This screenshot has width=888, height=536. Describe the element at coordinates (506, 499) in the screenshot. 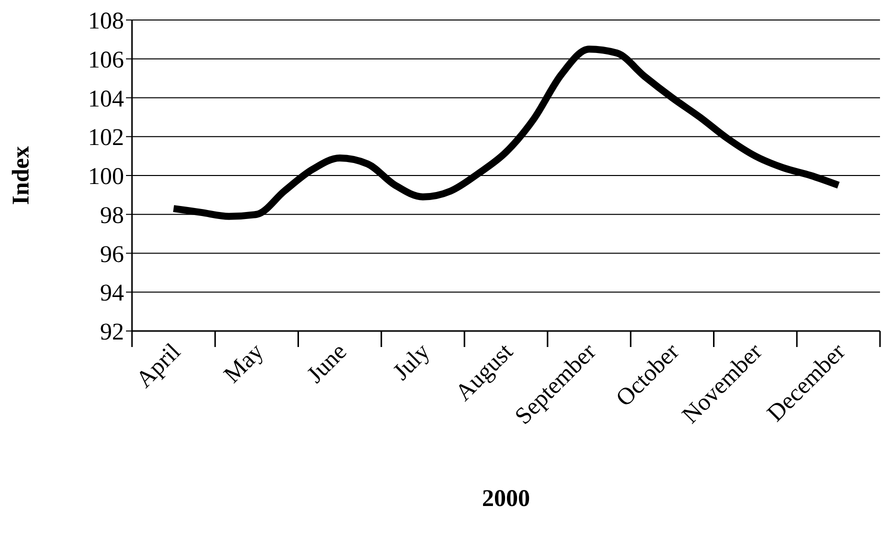

I see `x-axis-title: 2000` at that location.